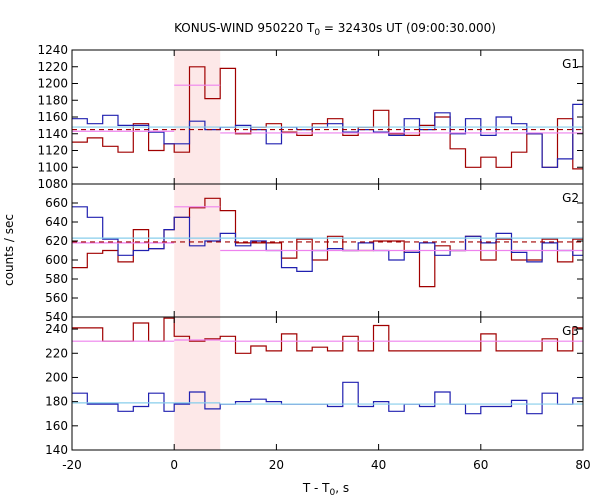 This screenshot has height=500, width=600. I want to click on highlight-band, so click(197, 250).